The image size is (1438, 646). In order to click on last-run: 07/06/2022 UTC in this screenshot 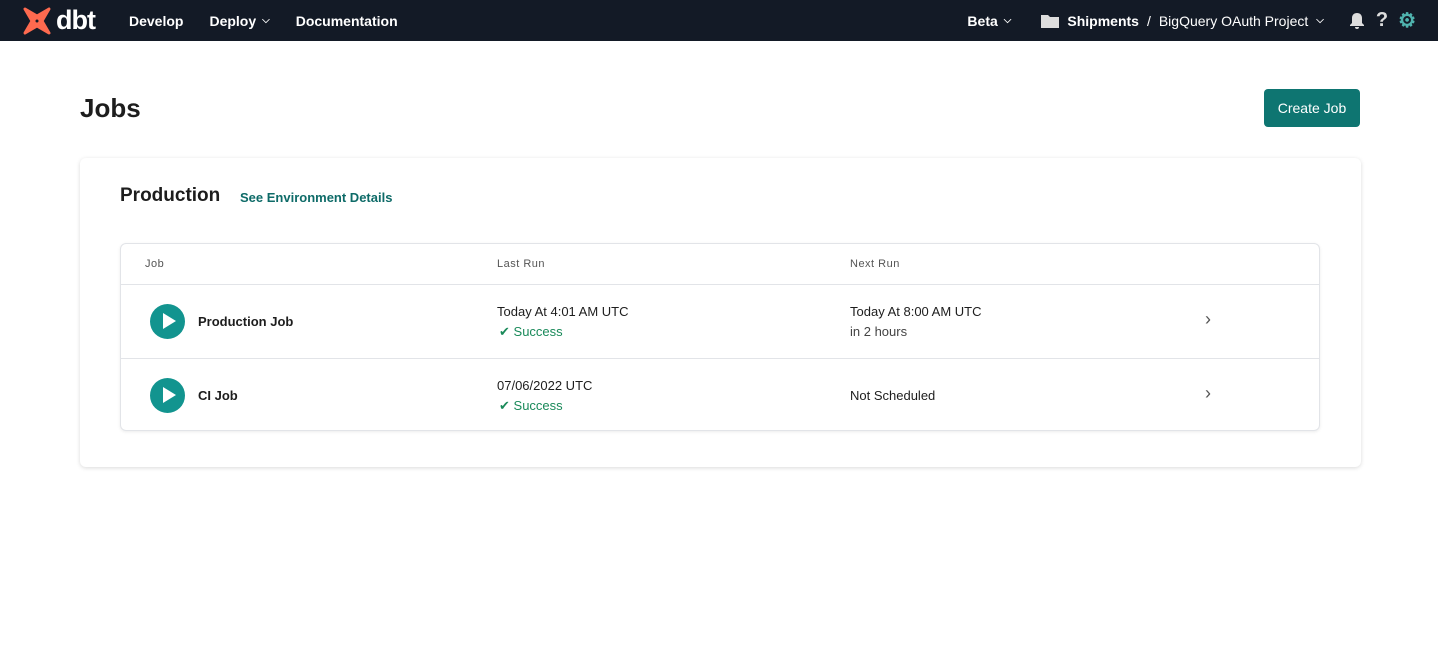, I will do `click(545, 385)`.